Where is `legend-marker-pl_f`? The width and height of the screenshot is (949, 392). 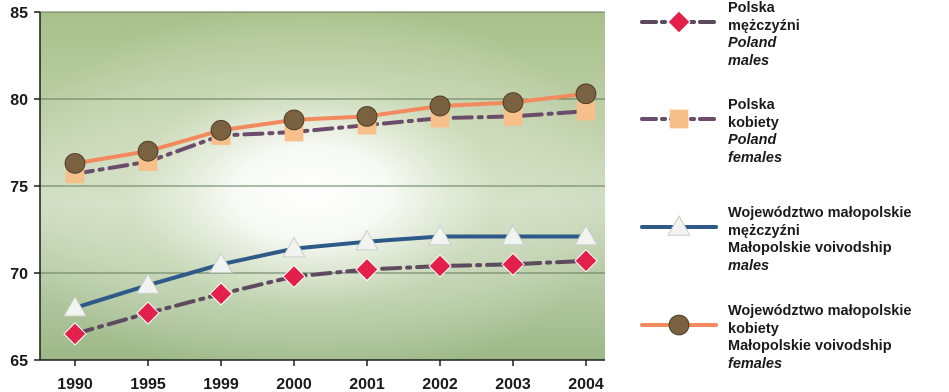
legend-marker-pl_f is located at coordinates (679, 119).